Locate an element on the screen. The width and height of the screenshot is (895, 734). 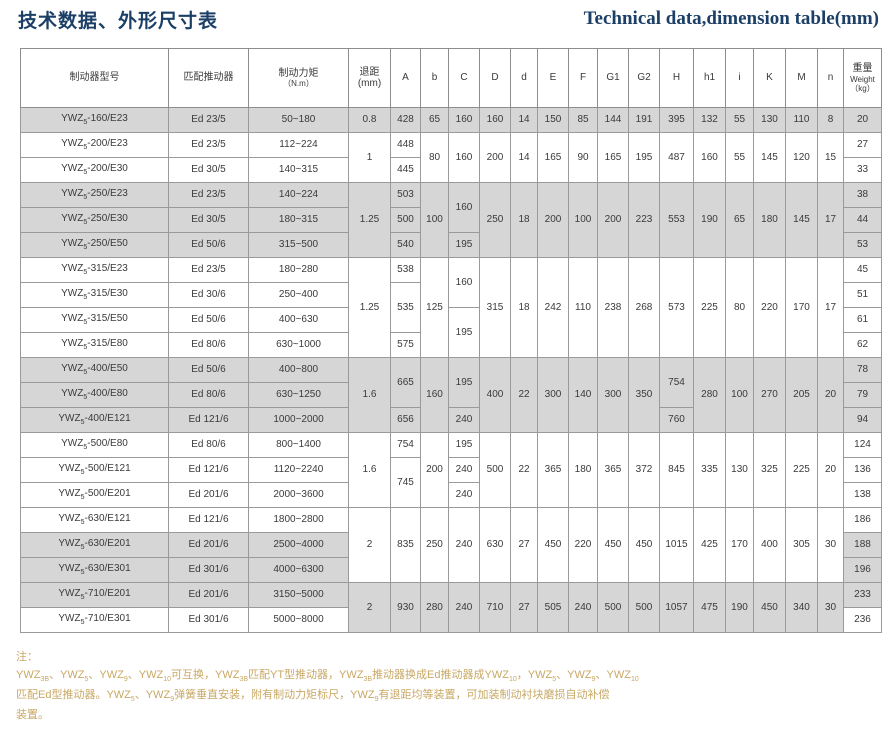
cell-pusher: Ed 80/6 is located at coordinates (208, 345).